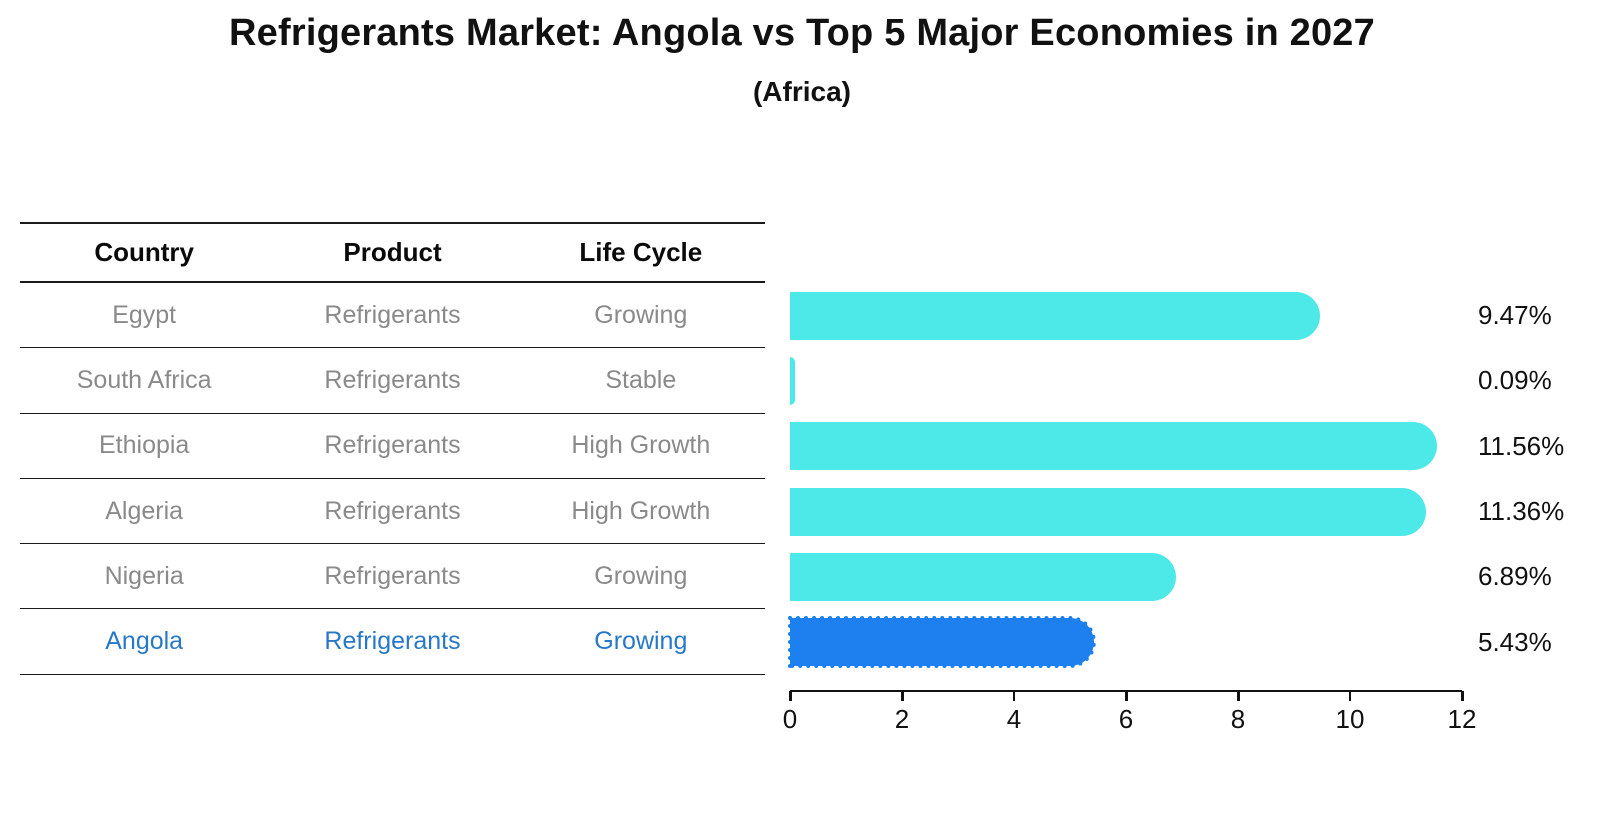  What do you see at coordinates (942, 642) in the screenshot?
I see `bar-angola` at bounding box center [942, 642].